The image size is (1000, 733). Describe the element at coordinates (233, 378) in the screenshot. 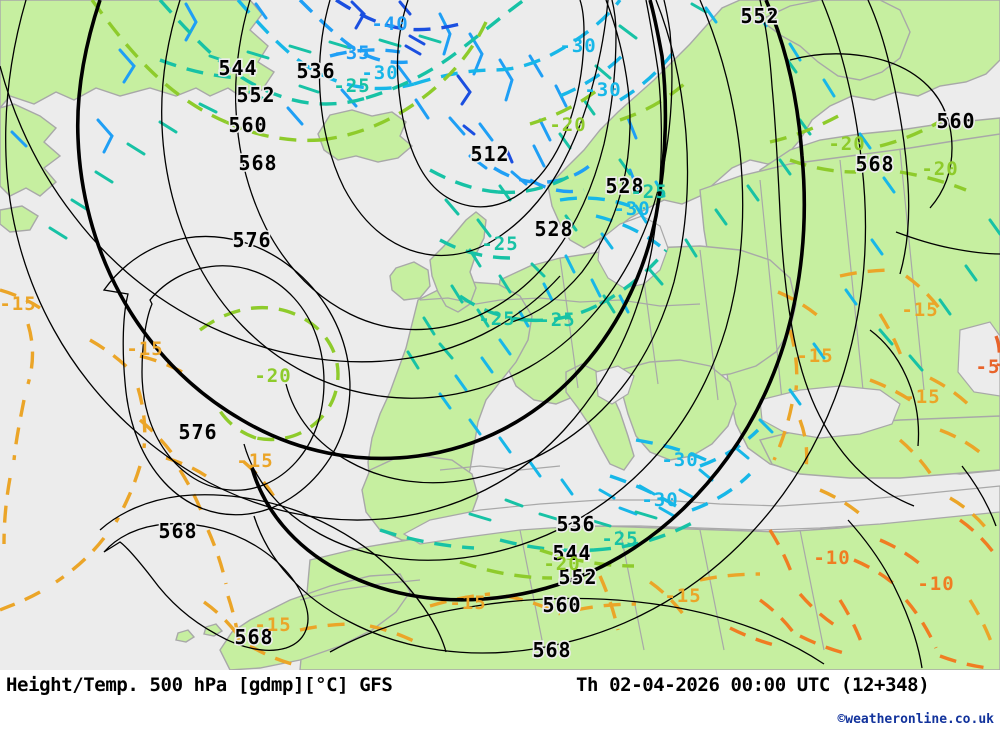

I see `height-contour-576-inner` at that location.